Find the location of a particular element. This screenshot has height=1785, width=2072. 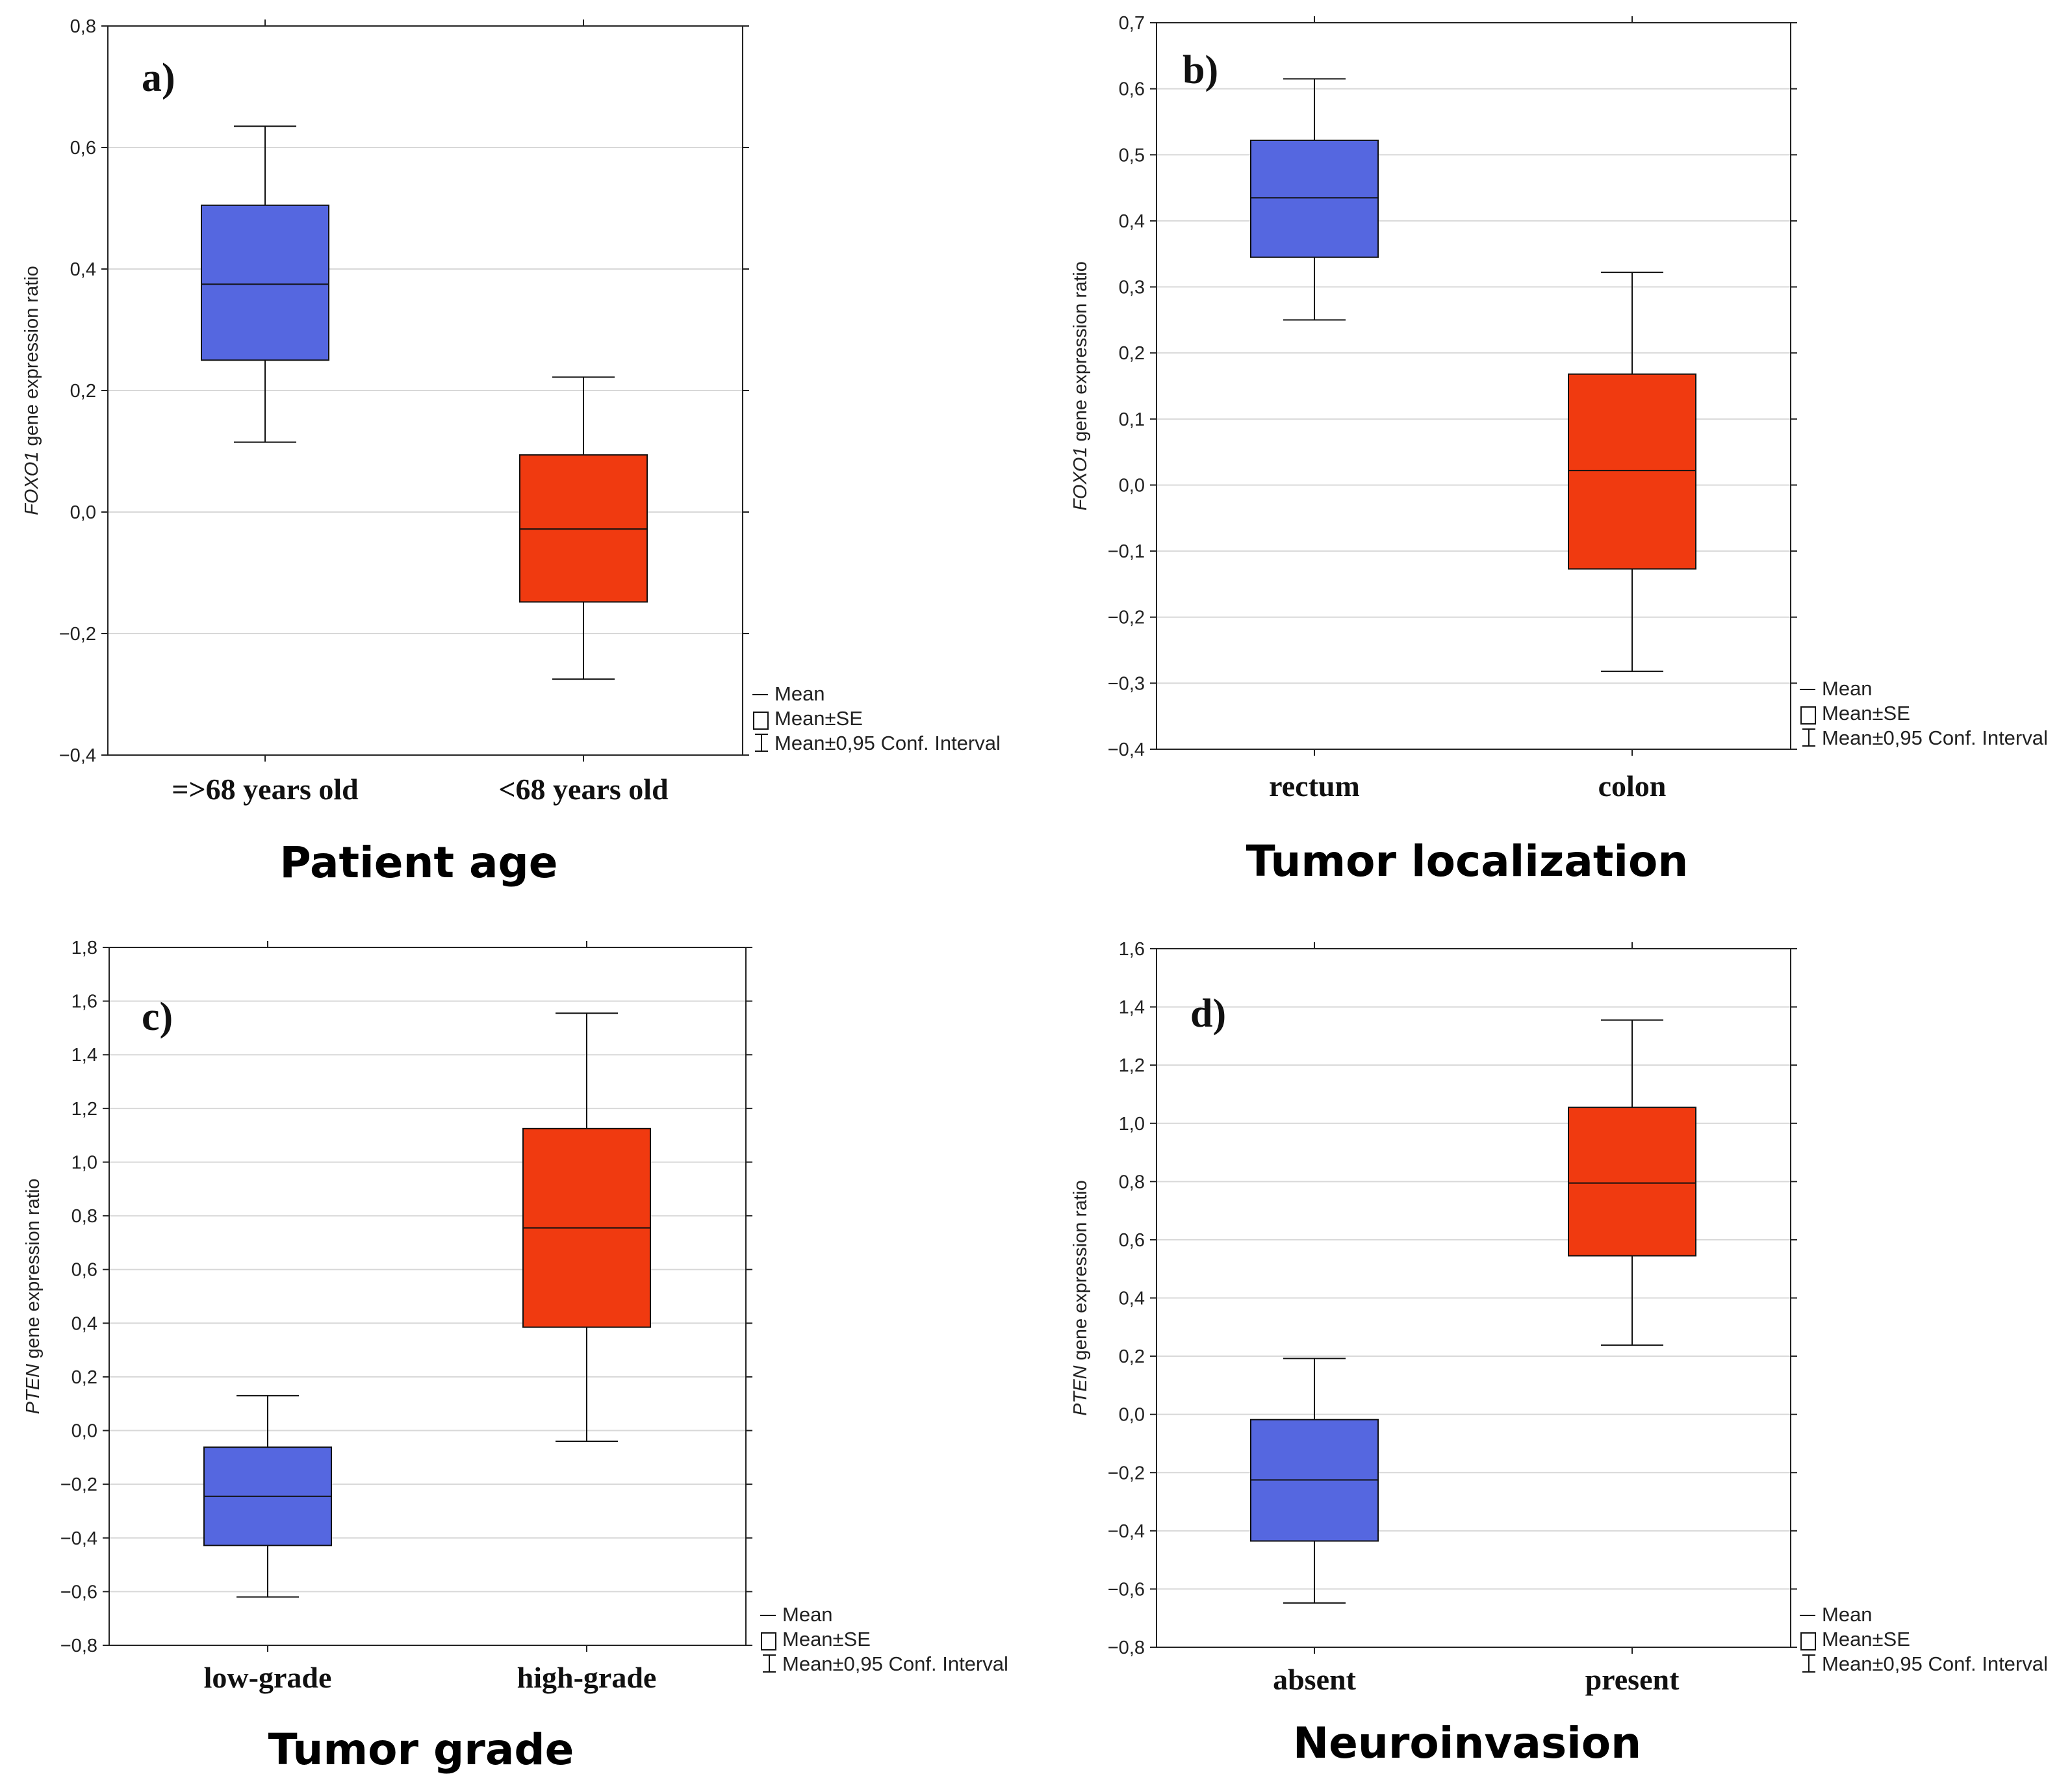

y-tick-label: 0,5 is located at coordinates (1132, 155).